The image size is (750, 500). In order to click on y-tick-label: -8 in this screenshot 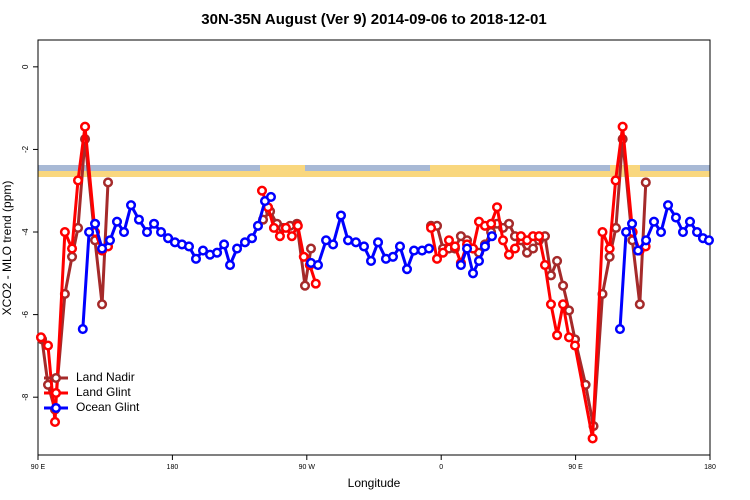, I will do `click(25, 397)`.